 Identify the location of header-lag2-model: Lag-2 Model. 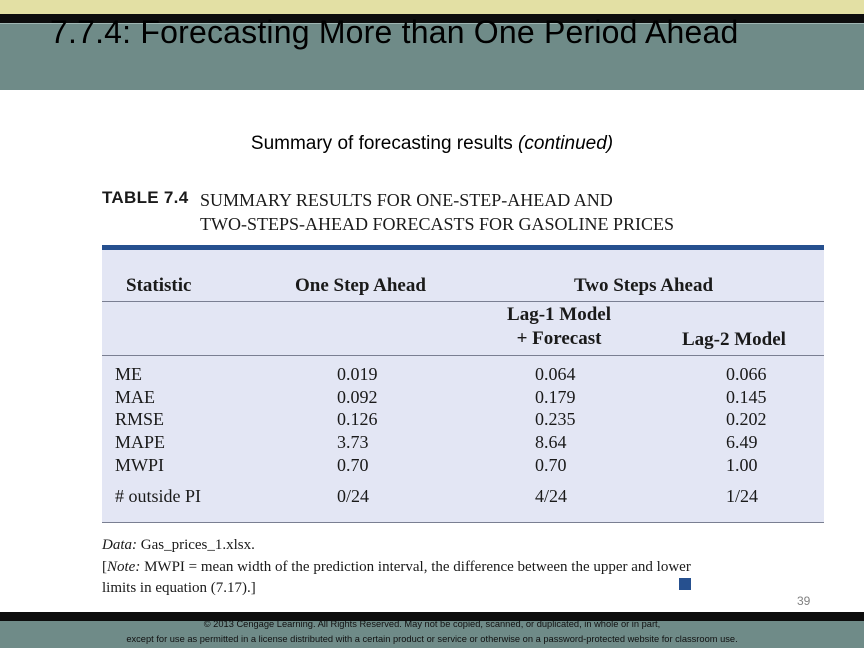
(734, 339).